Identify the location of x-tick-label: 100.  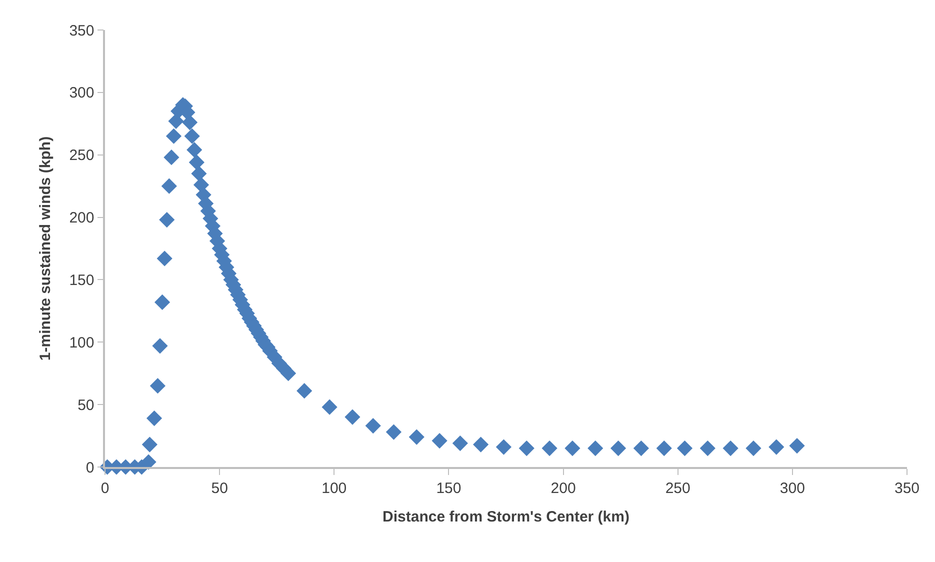
(334, 488).